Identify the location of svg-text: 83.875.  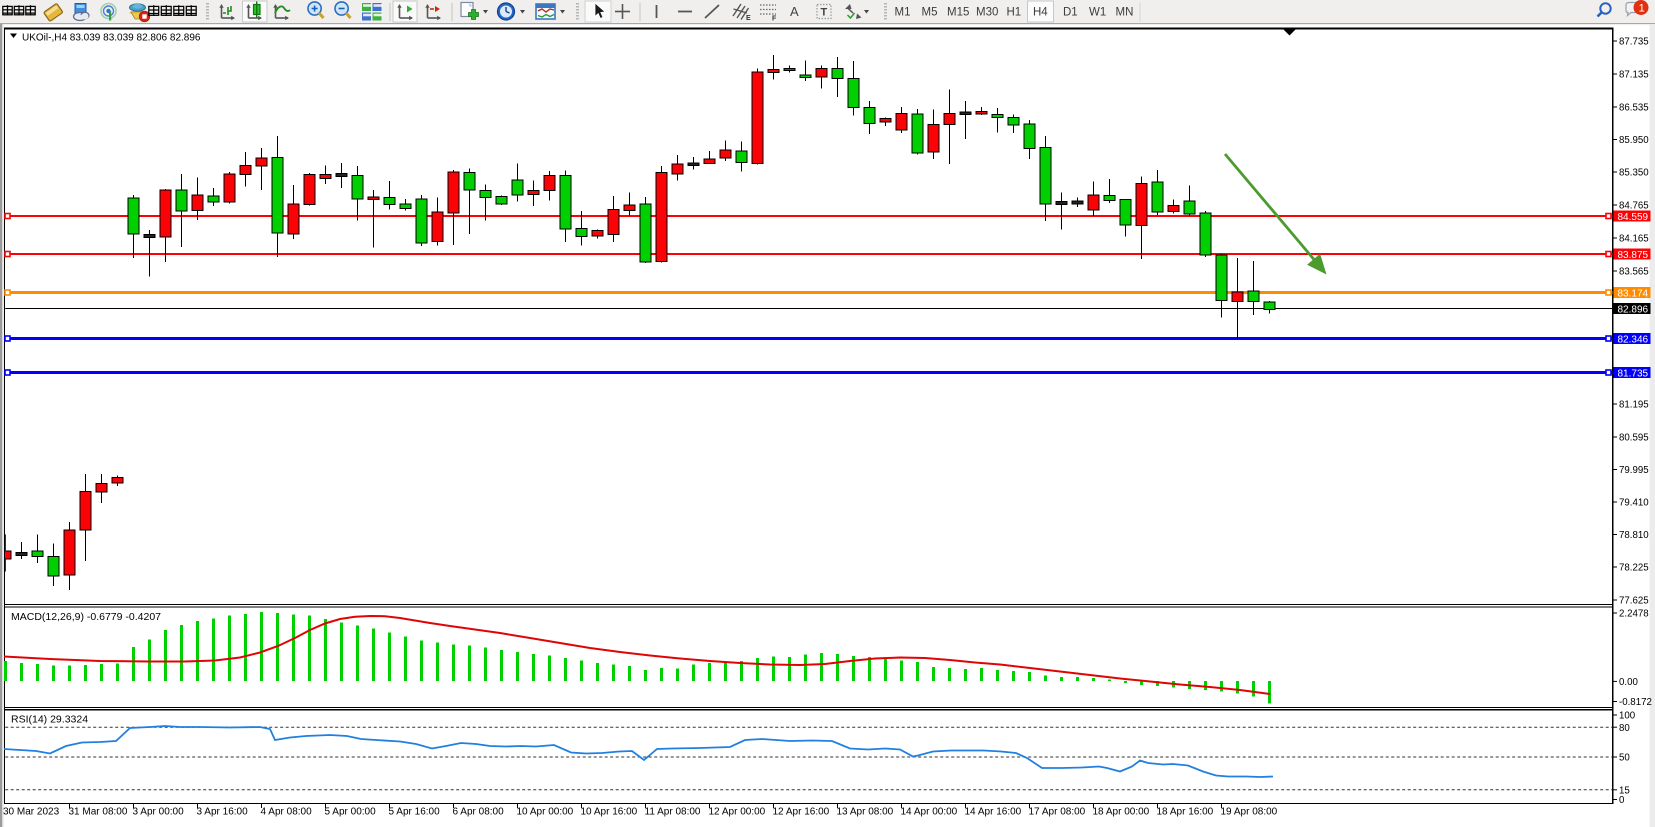
(1633, 255).